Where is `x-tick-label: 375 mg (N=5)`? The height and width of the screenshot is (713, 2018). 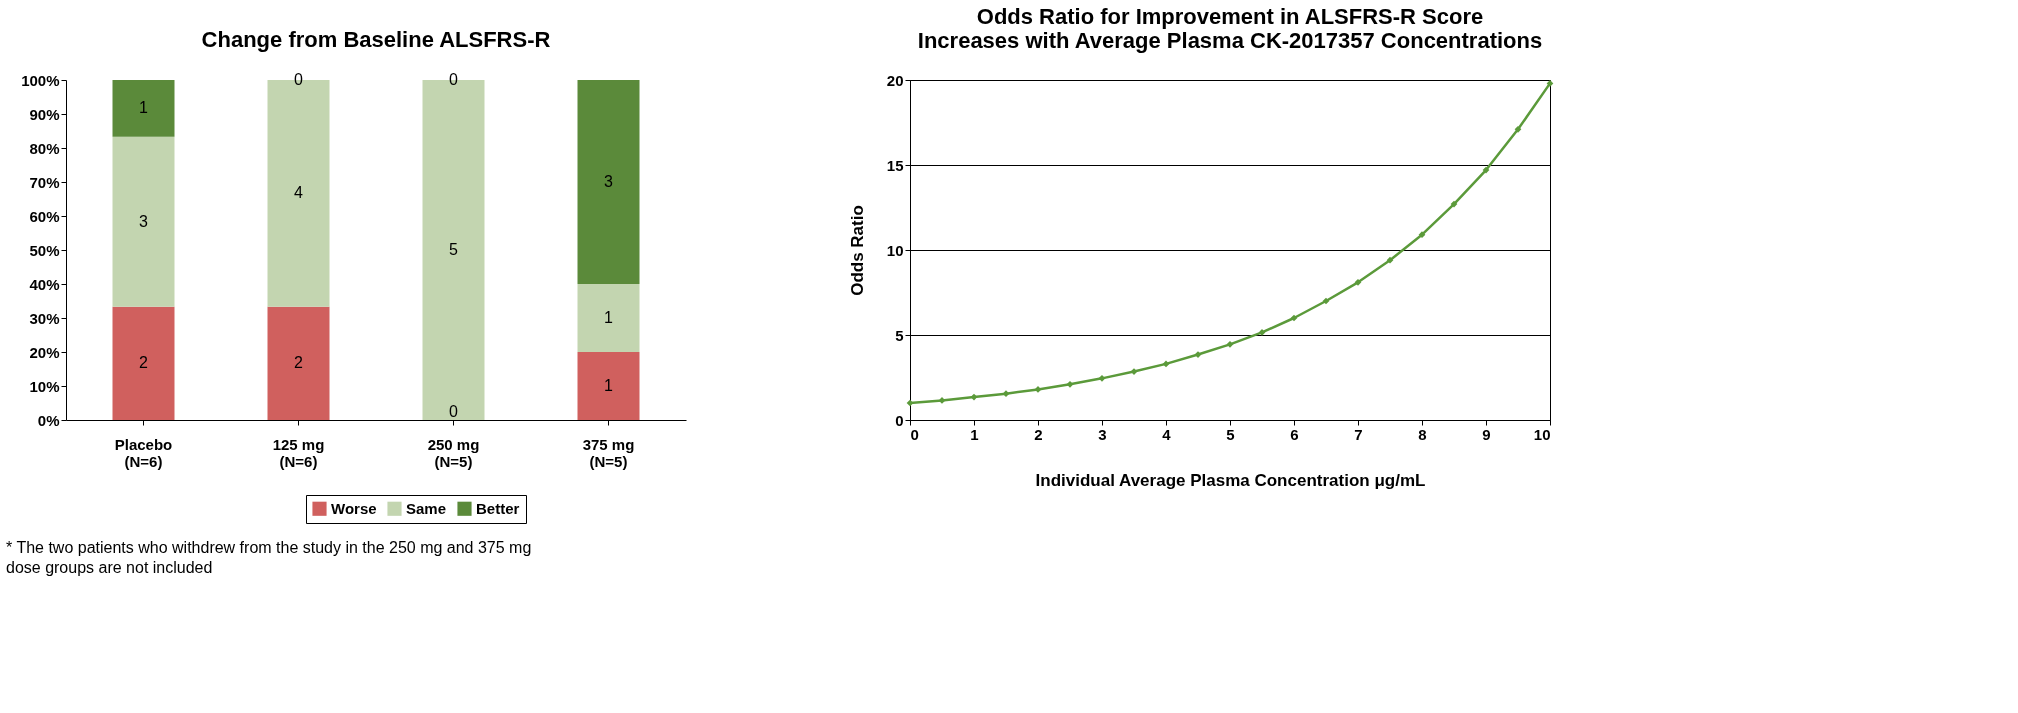
x-tick-label: 375 mg (N=5) is located at coordinates (608, 452).